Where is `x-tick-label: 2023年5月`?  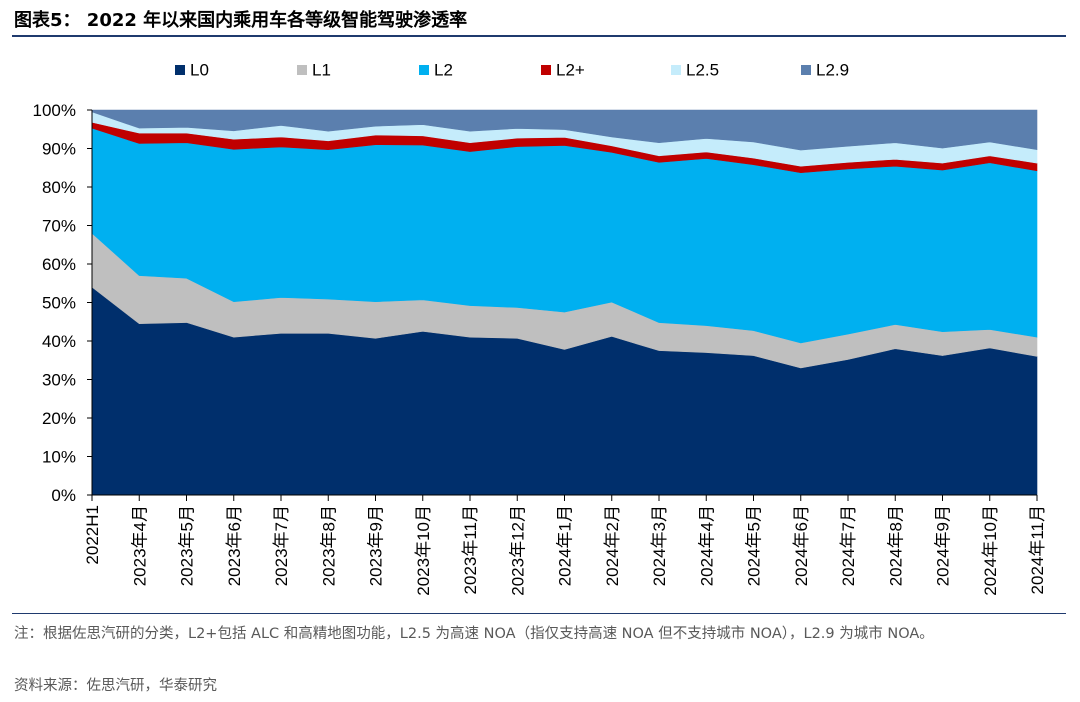 x-tick-label: 2023年5月 is located at coordinates (187, 545).